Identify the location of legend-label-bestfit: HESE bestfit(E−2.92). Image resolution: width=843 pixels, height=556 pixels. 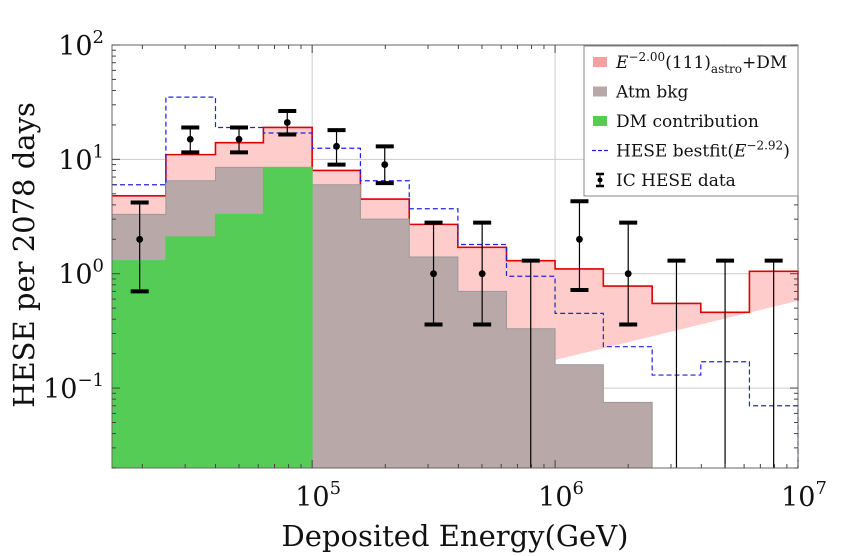
(703, 150).